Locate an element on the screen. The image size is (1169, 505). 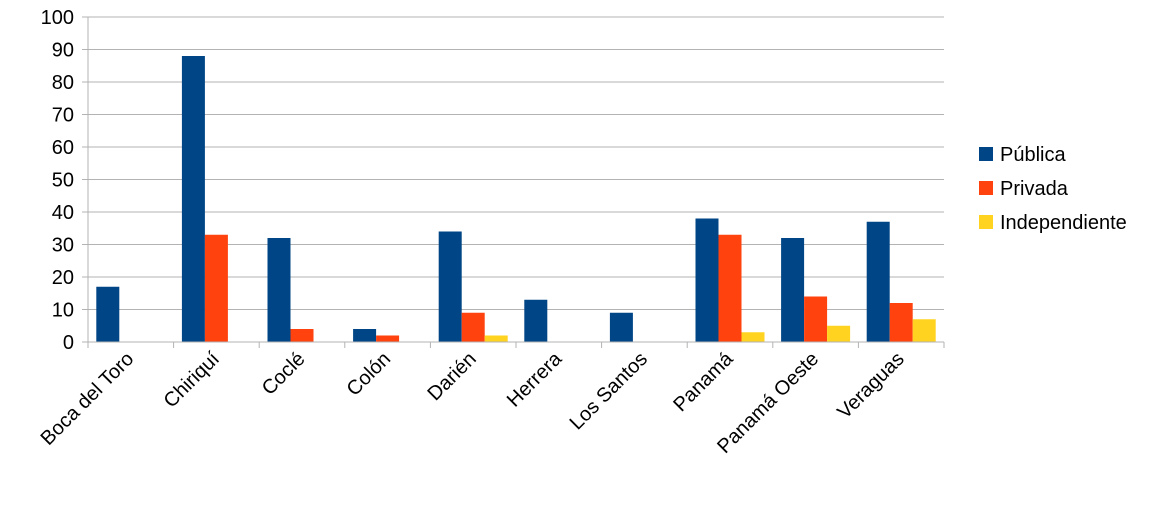
bar-Pública-Darién is located at coordinates (450, 286).